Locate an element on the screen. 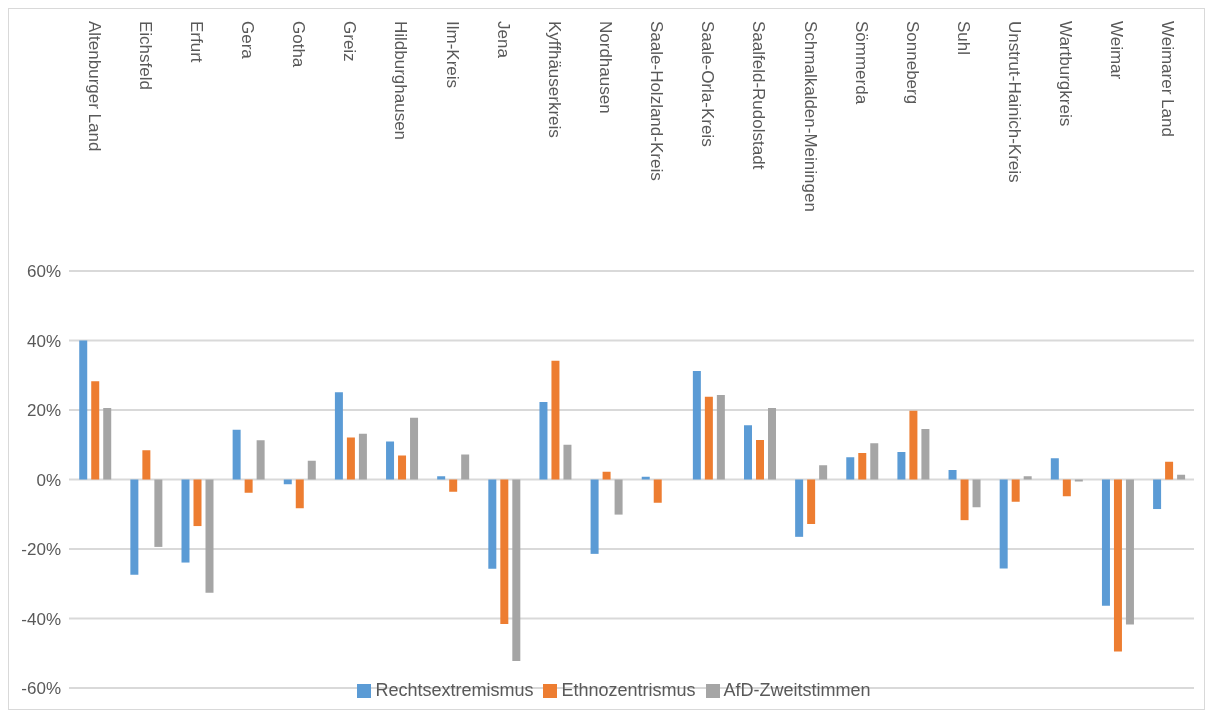  x-tick-label: Sonneberg is located at coordinates (912, 63).